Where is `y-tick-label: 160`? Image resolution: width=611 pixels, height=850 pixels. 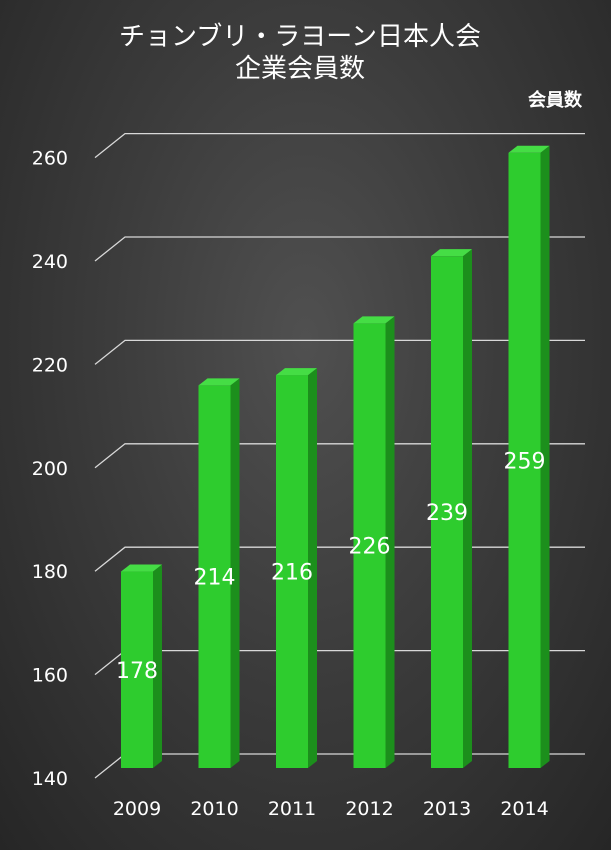 y-tick-label: 160 is located at coordinates (50, 676).